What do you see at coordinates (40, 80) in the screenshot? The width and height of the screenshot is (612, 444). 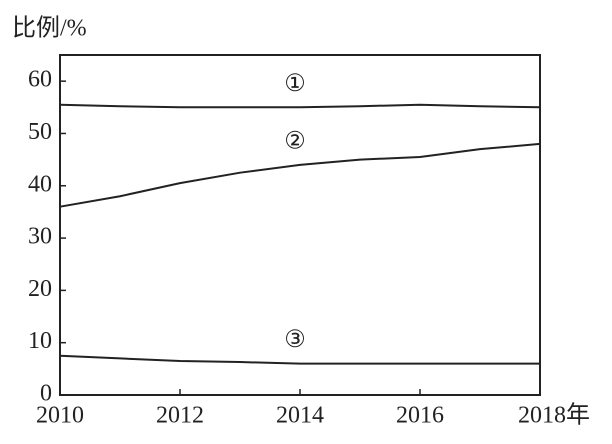 I see `y-tick-label: 60` at bounding box center [40, 80].